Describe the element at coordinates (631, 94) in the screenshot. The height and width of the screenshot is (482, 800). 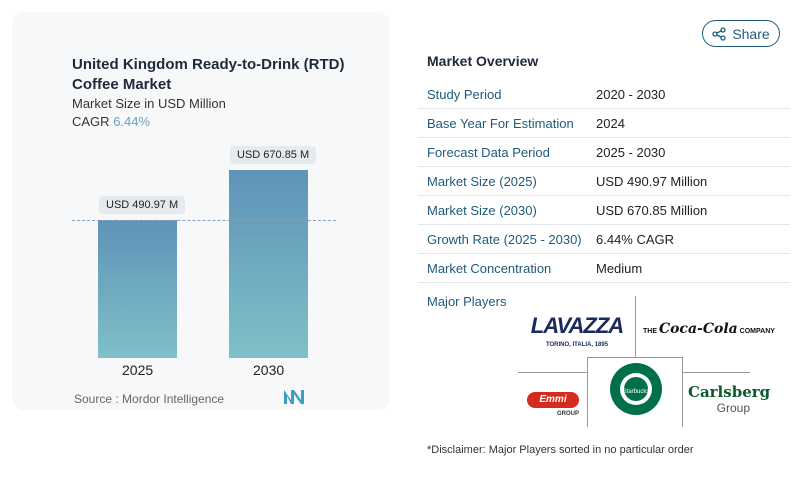
I see `row-value: 2020 - 2030` at that location.